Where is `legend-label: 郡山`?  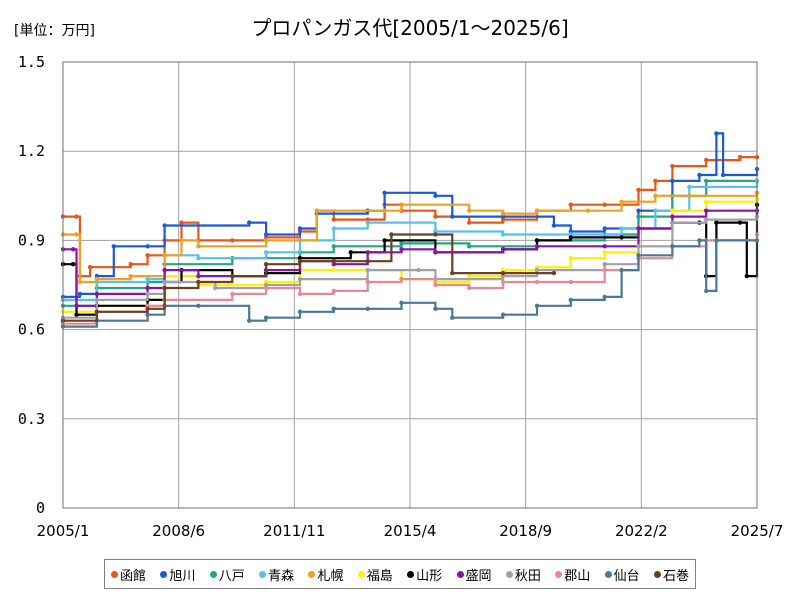
legend-label: 郡山 is located at coordinates (577, 576).